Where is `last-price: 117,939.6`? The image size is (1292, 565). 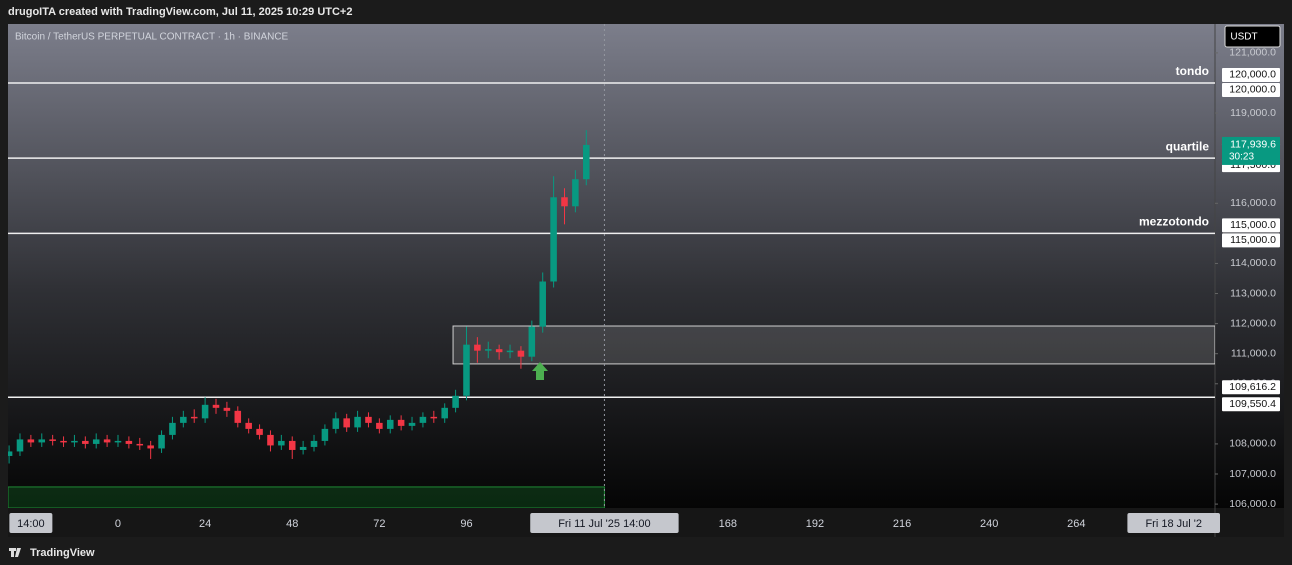
last-price: 117,939.6 is located at coordinates (1253, 145).